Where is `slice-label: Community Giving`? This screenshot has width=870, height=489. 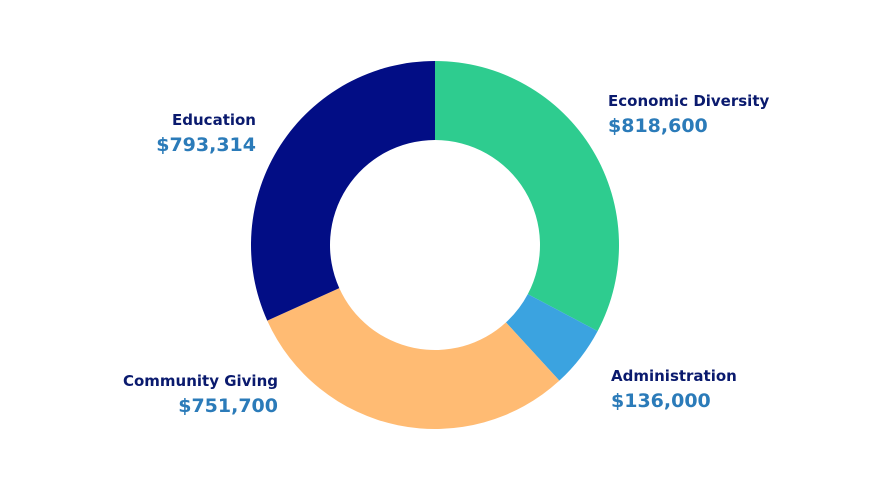 slice-label: Community Giving is located at coordinates (200, 381).